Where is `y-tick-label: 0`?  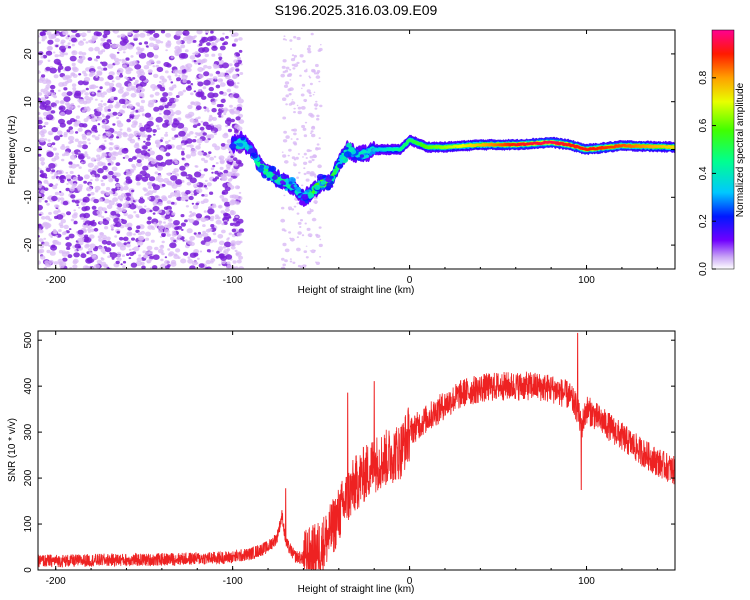 y-tick-label: 0 is located at coordinates (28, 570).